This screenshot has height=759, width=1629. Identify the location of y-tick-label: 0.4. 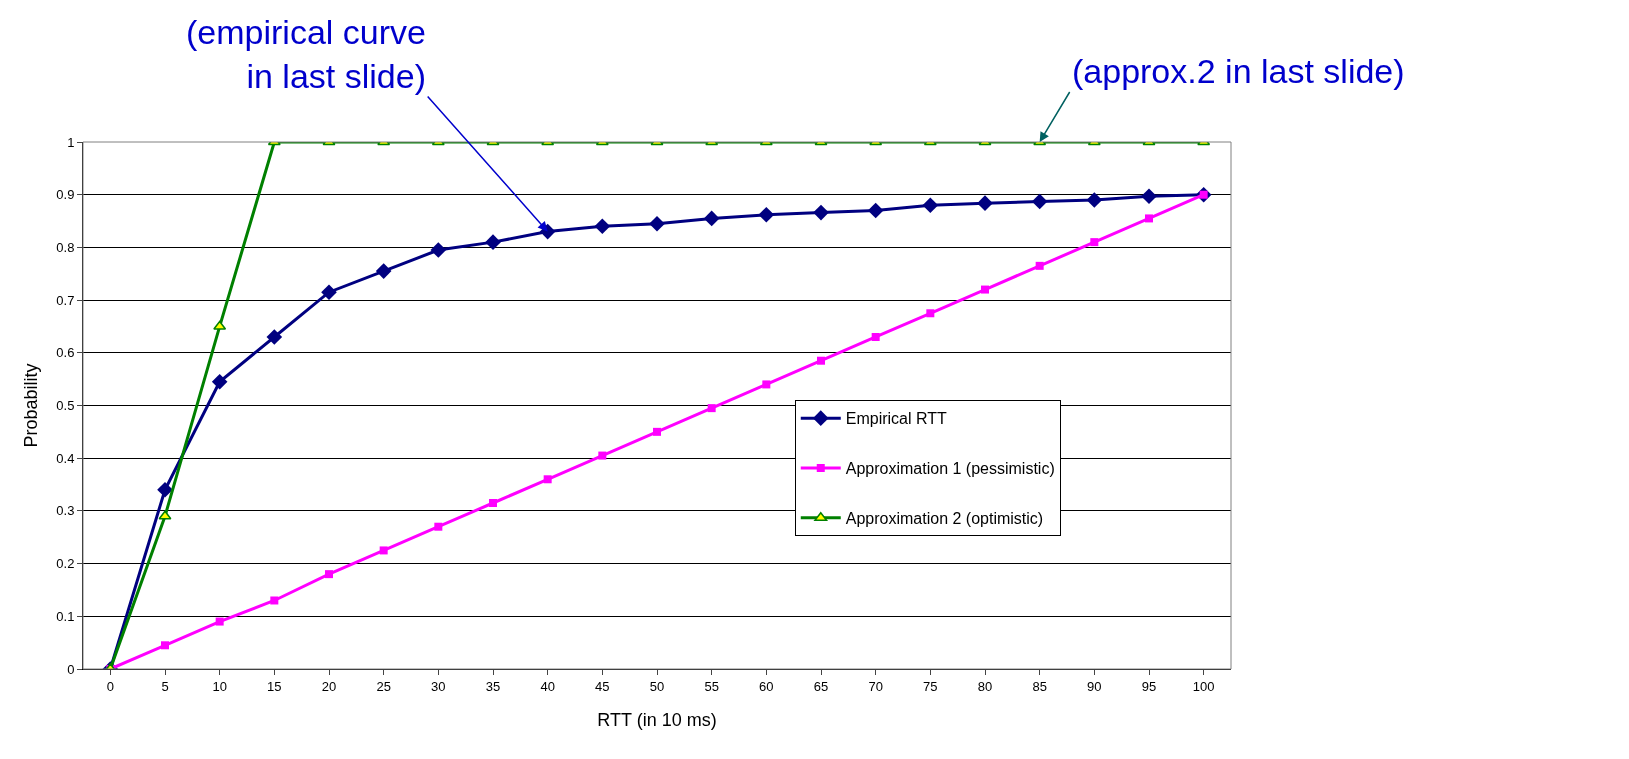
(65, 458).